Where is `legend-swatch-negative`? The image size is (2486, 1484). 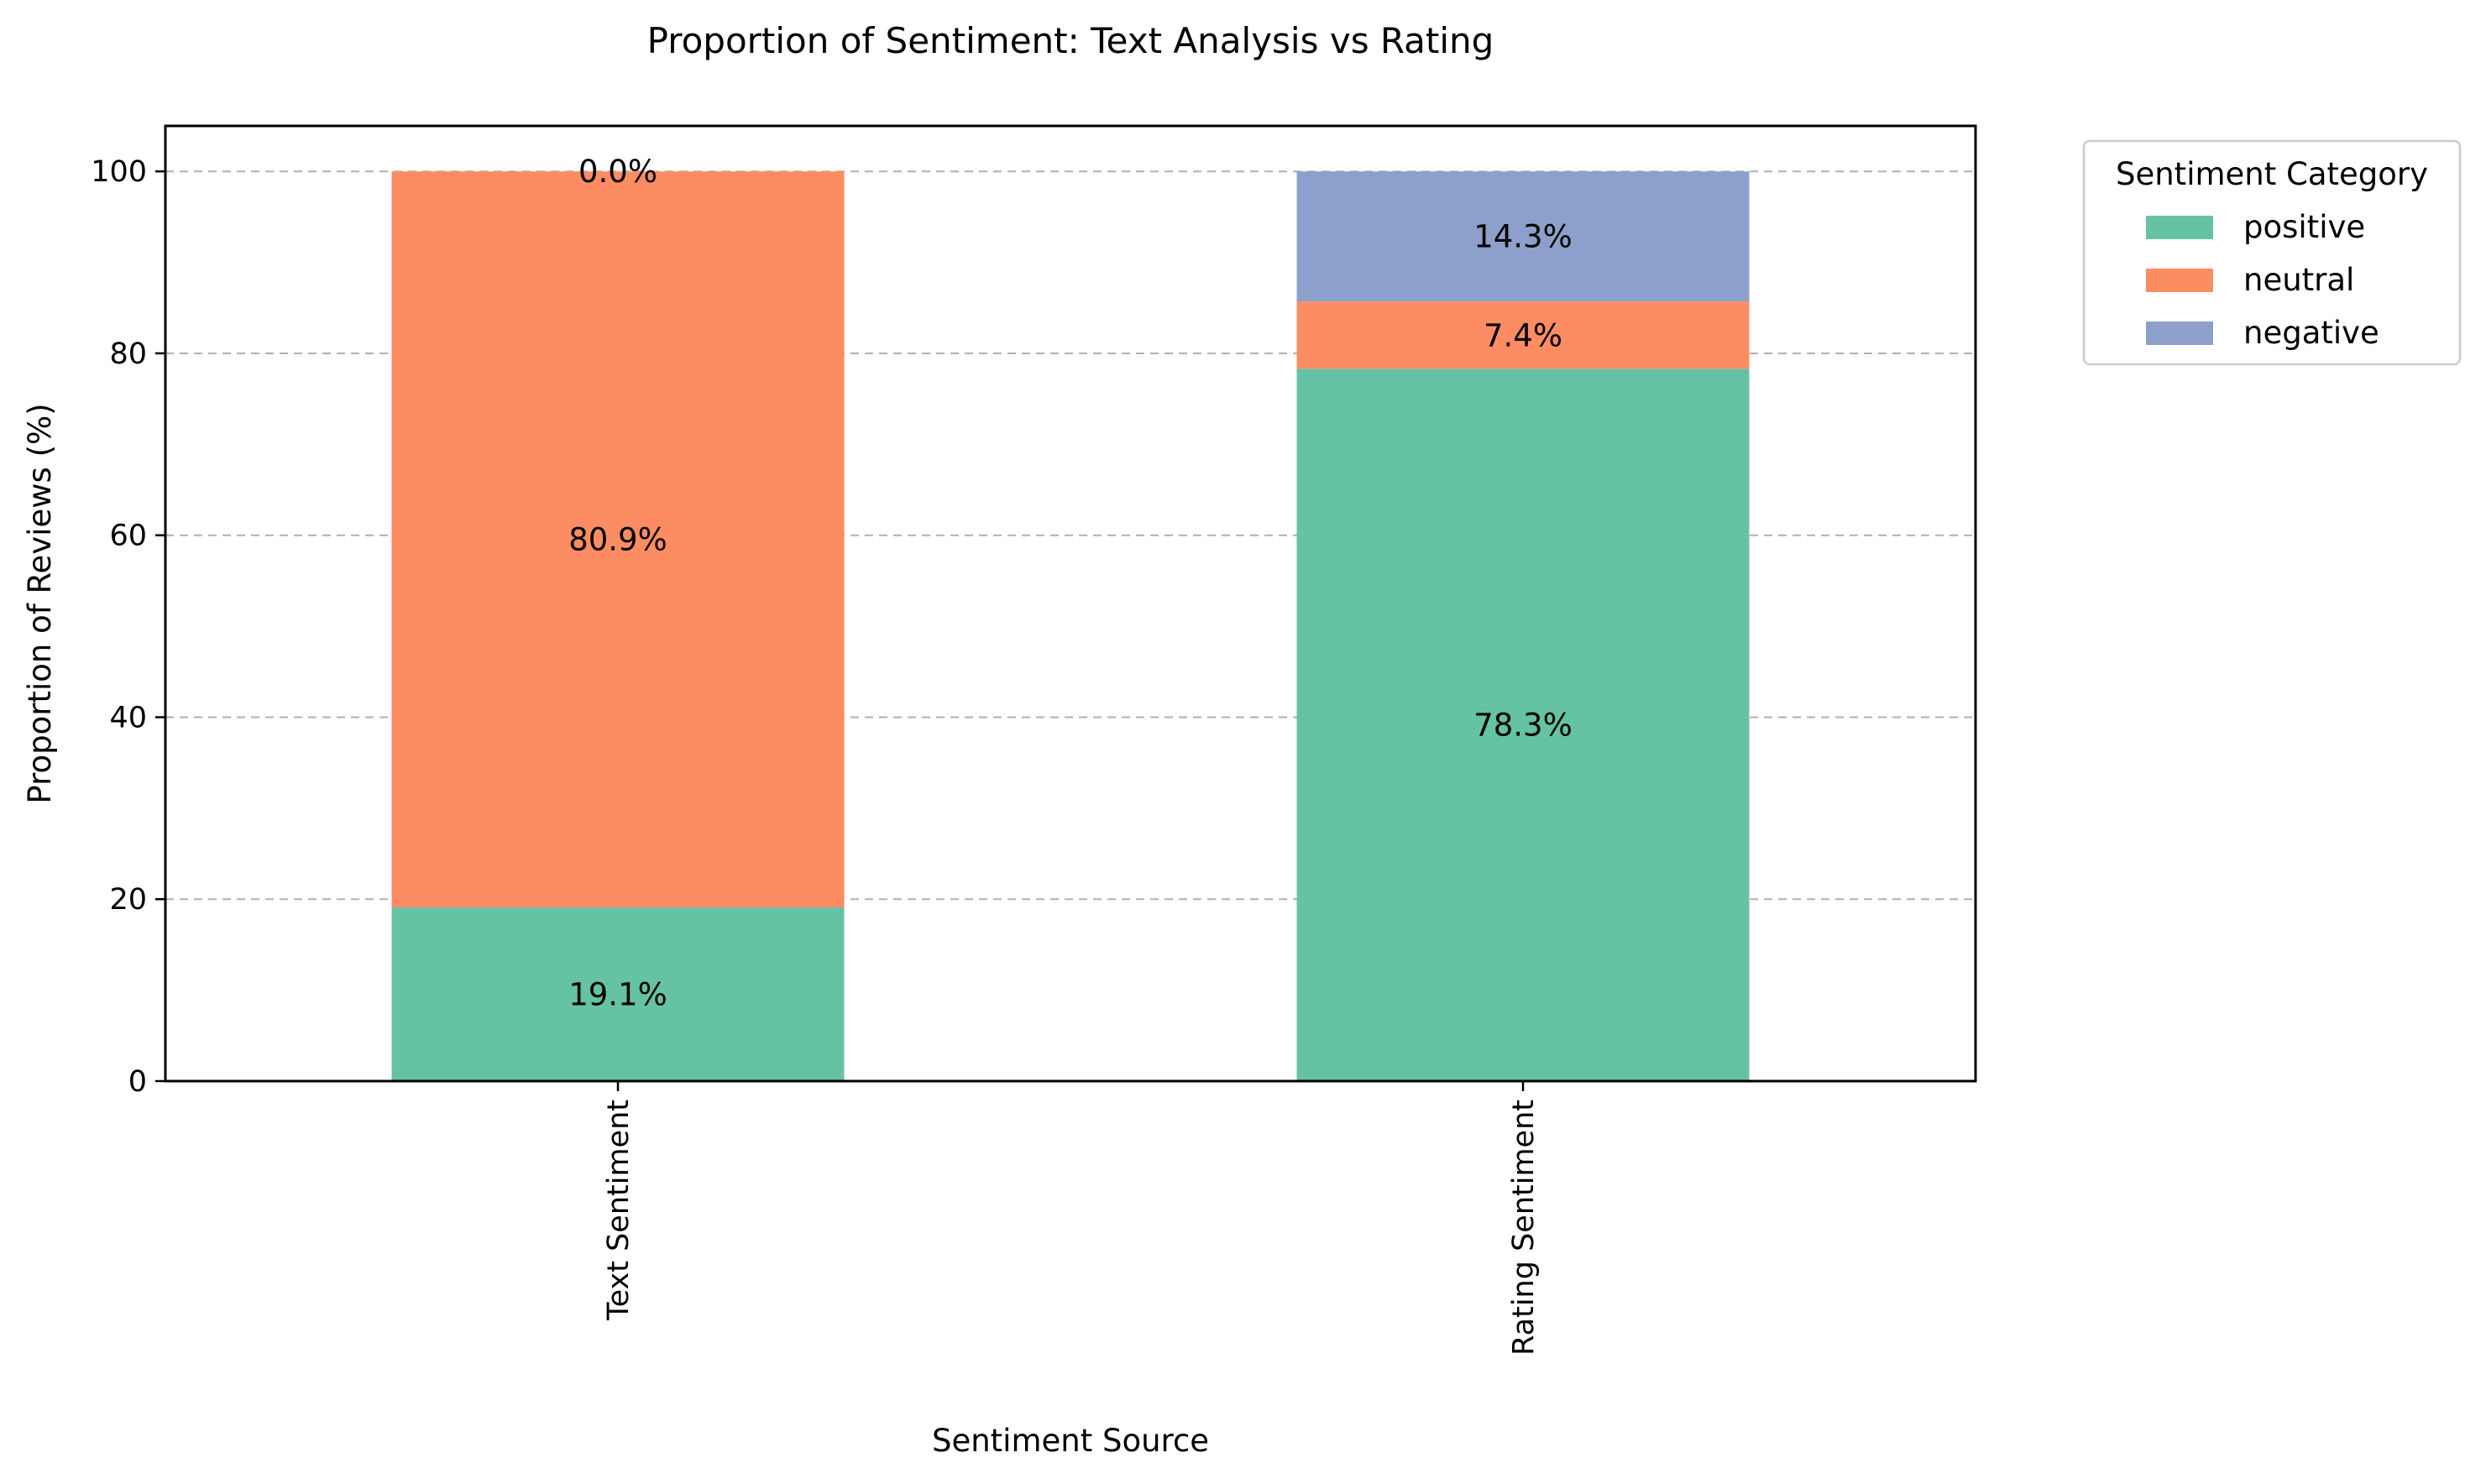
legend-swatch-negative is located at coordinates (2179, 333).